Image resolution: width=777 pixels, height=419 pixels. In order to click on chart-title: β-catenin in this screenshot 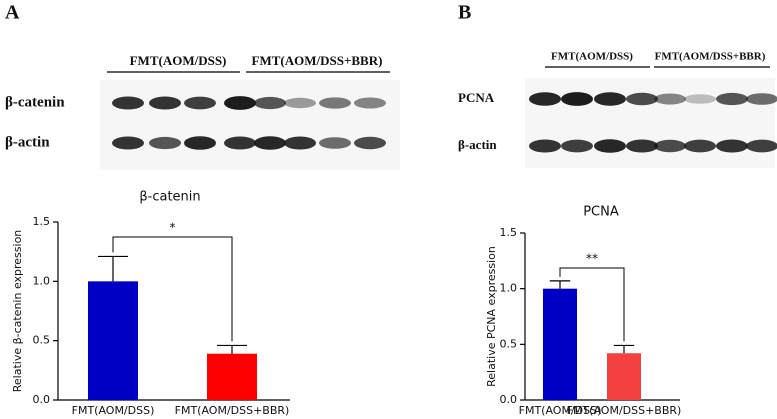, I will do `click(169, 197)`.